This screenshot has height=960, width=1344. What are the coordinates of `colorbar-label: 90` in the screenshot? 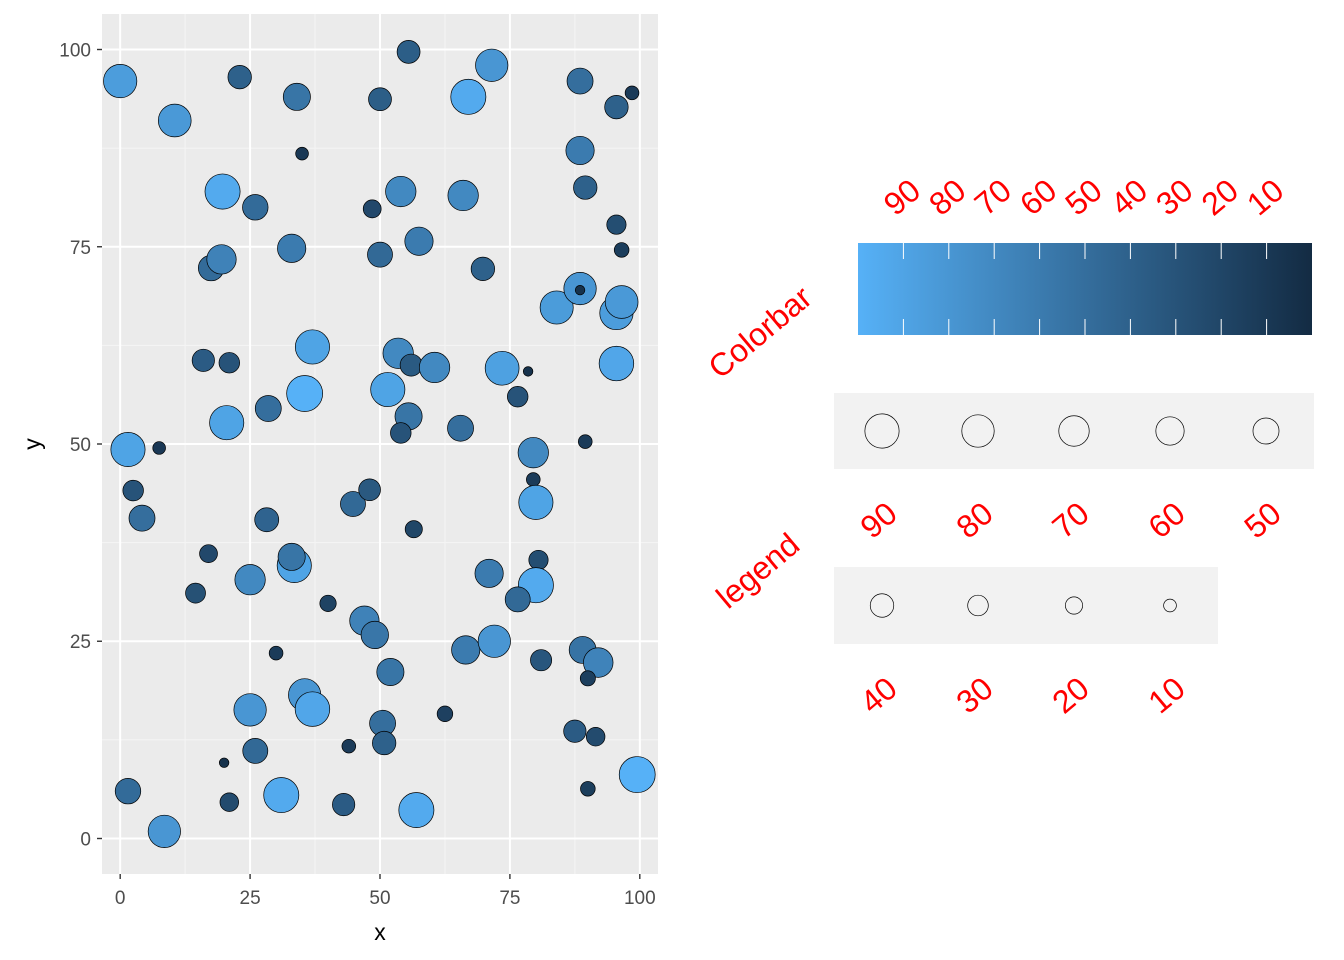 It's located at (902, 197).